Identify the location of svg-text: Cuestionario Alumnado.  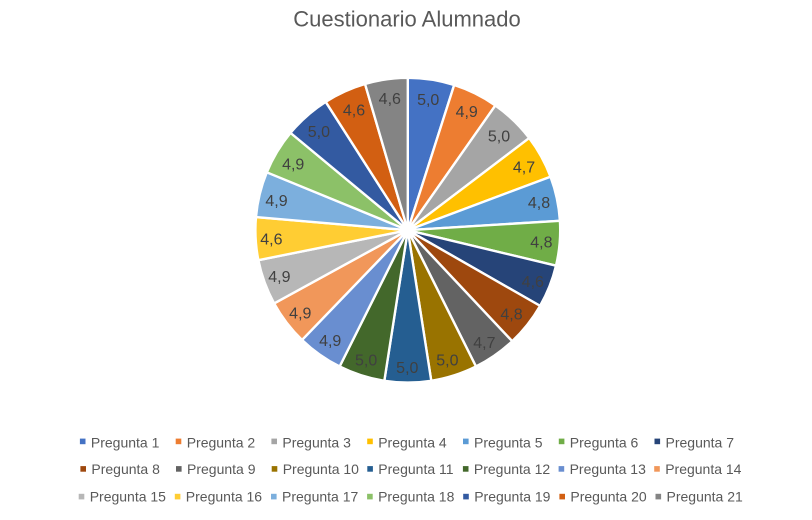
(406, 19).